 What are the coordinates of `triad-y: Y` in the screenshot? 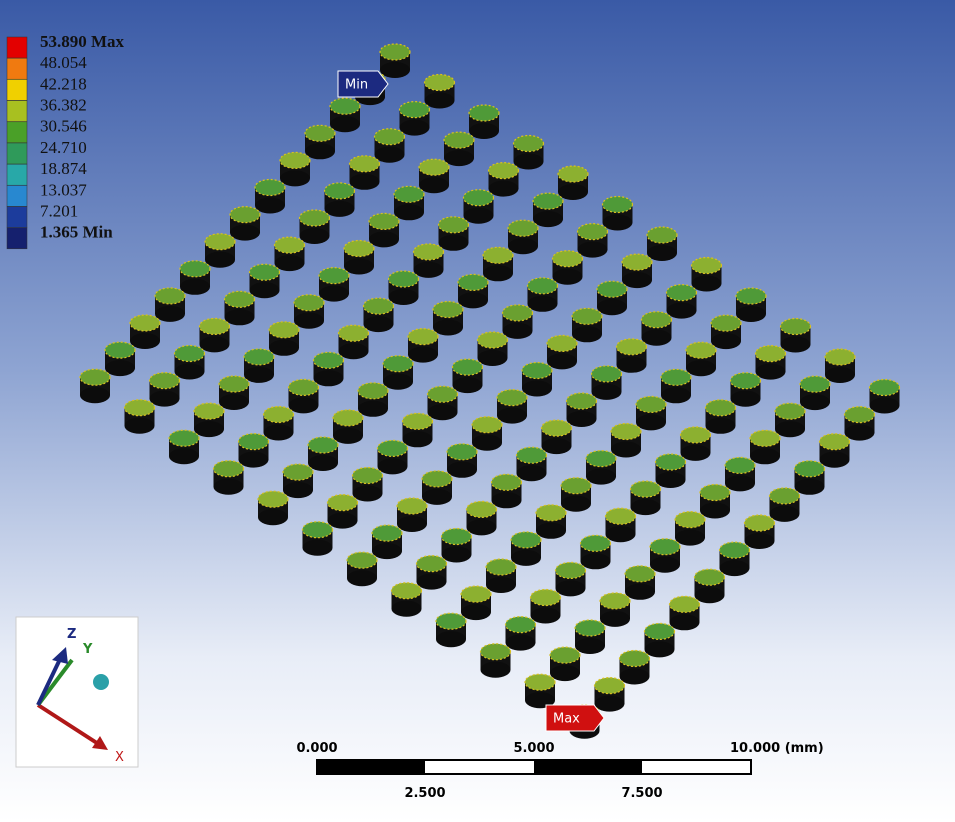 It's located at (87, 649).